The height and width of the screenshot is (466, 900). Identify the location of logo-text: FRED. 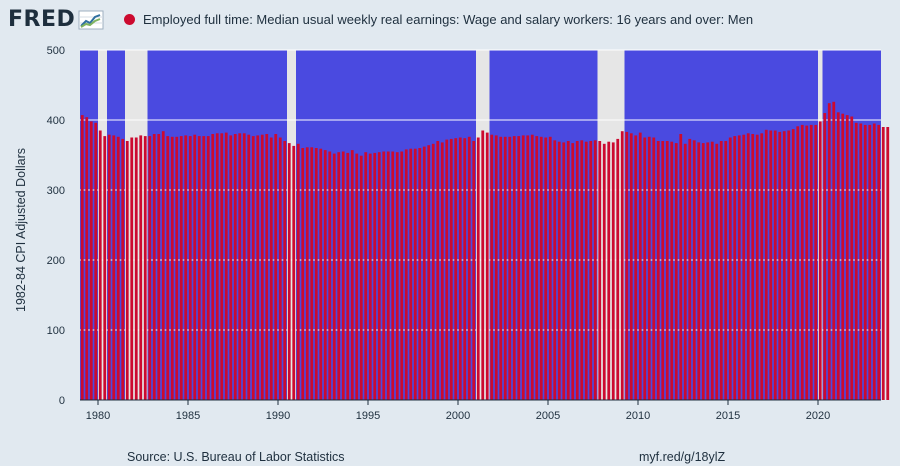
(42, 19).